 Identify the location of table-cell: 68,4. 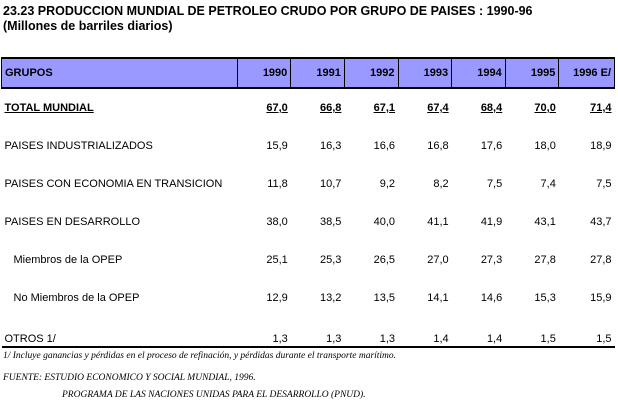
(491, 108).